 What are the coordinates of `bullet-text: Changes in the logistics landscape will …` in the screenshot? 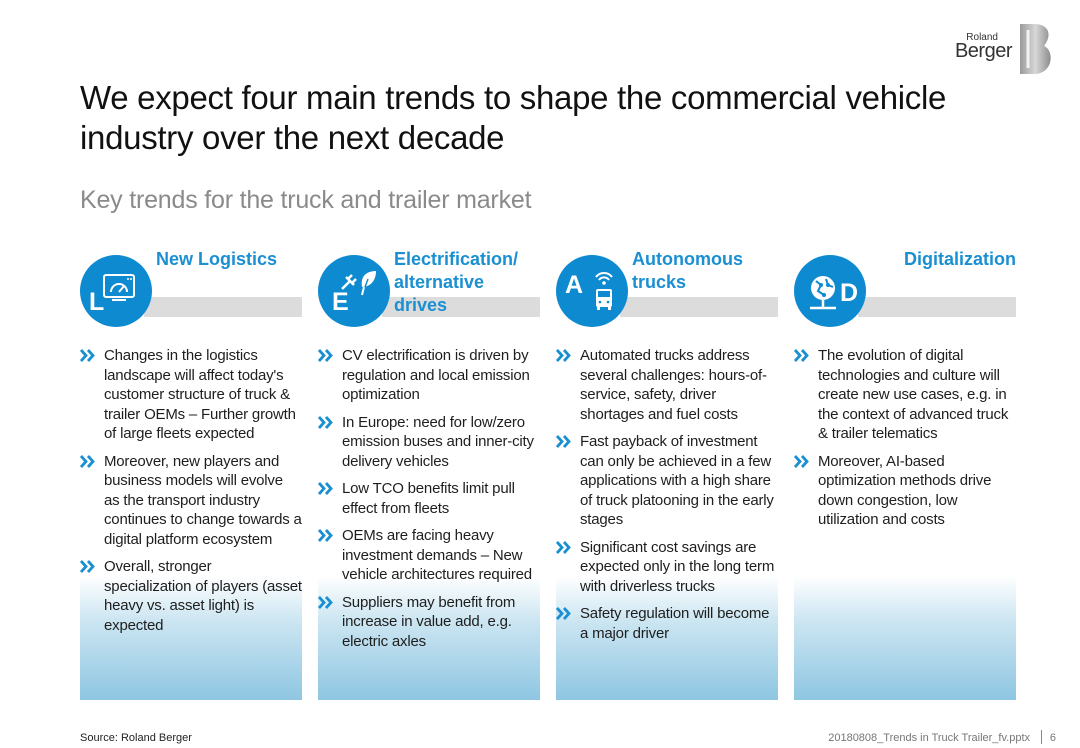 It's located at (200, 394).